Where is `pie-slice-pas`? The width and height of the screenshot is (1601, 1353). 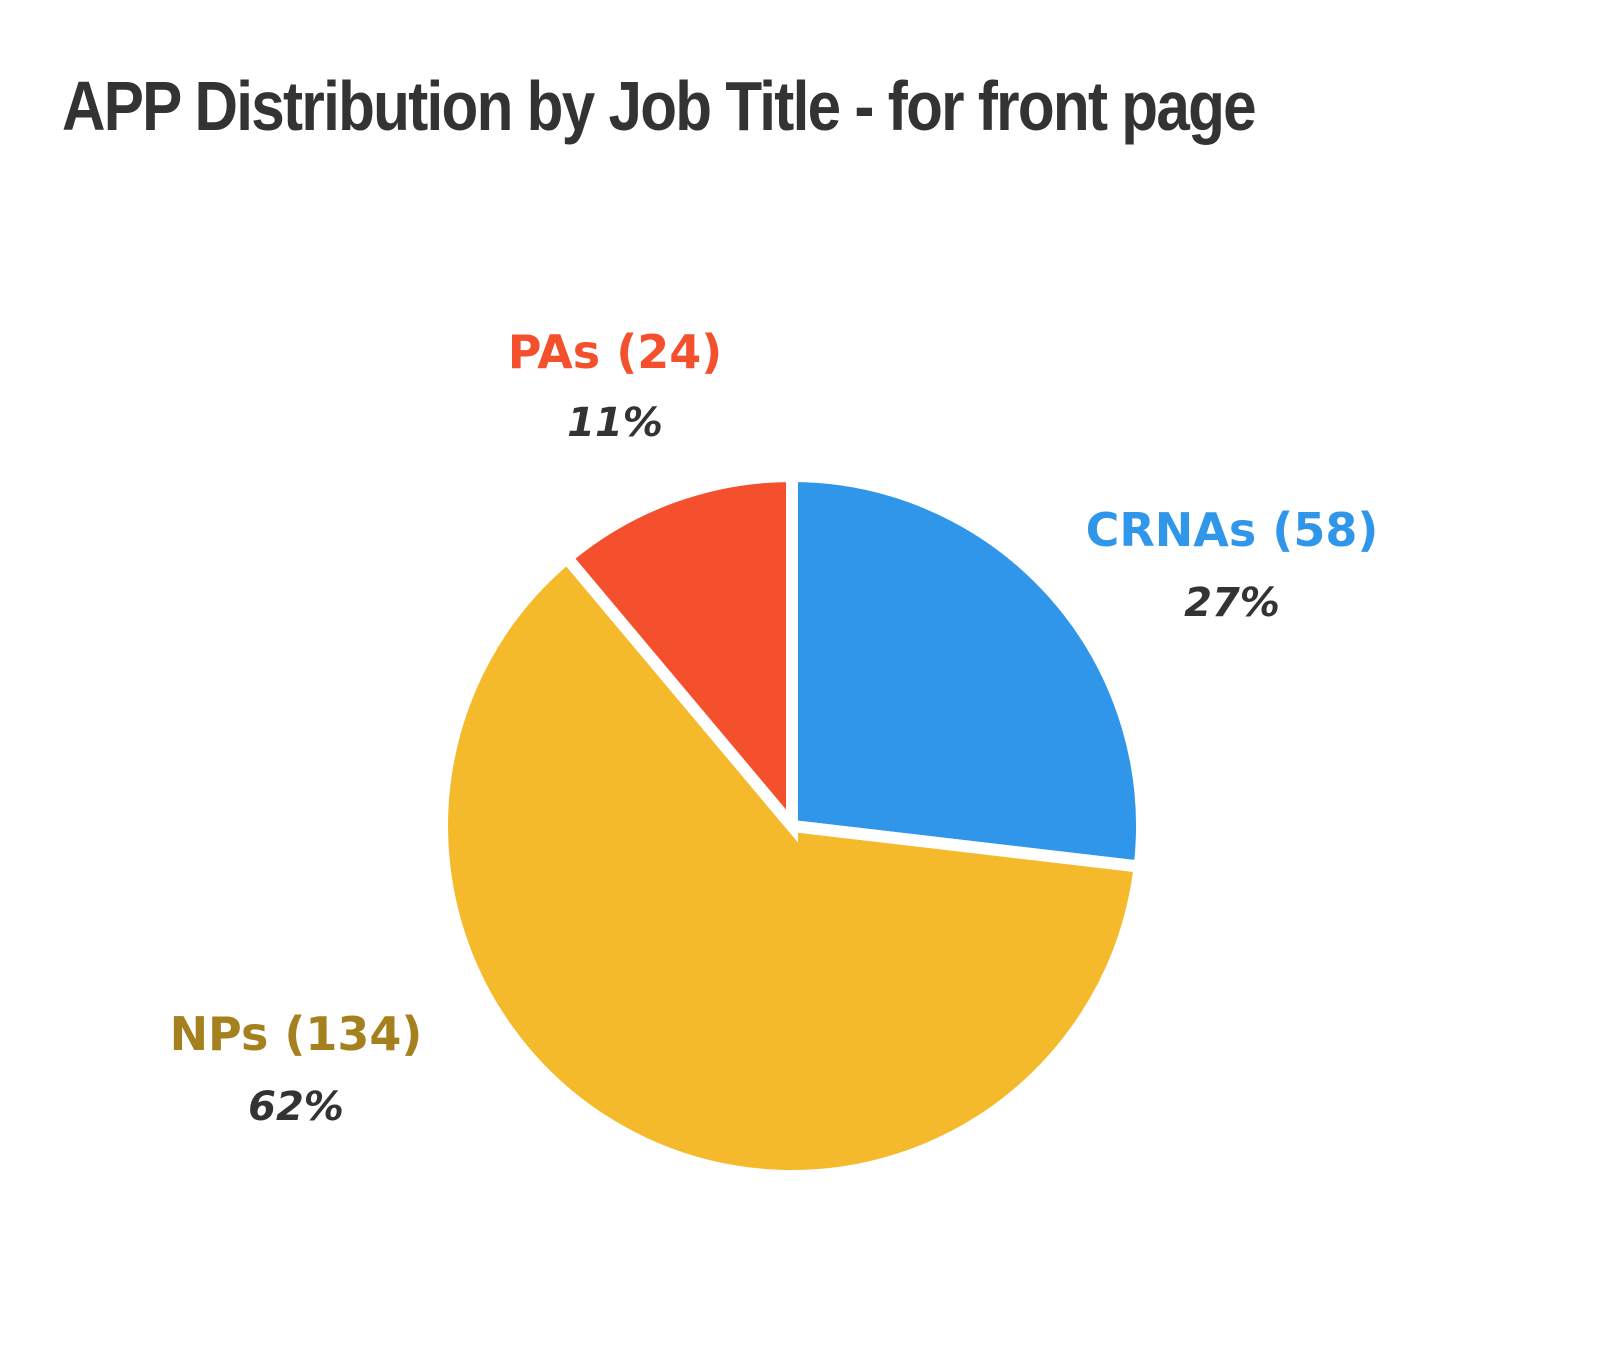
pie-slice-pas is located at coordinates (678, 656).